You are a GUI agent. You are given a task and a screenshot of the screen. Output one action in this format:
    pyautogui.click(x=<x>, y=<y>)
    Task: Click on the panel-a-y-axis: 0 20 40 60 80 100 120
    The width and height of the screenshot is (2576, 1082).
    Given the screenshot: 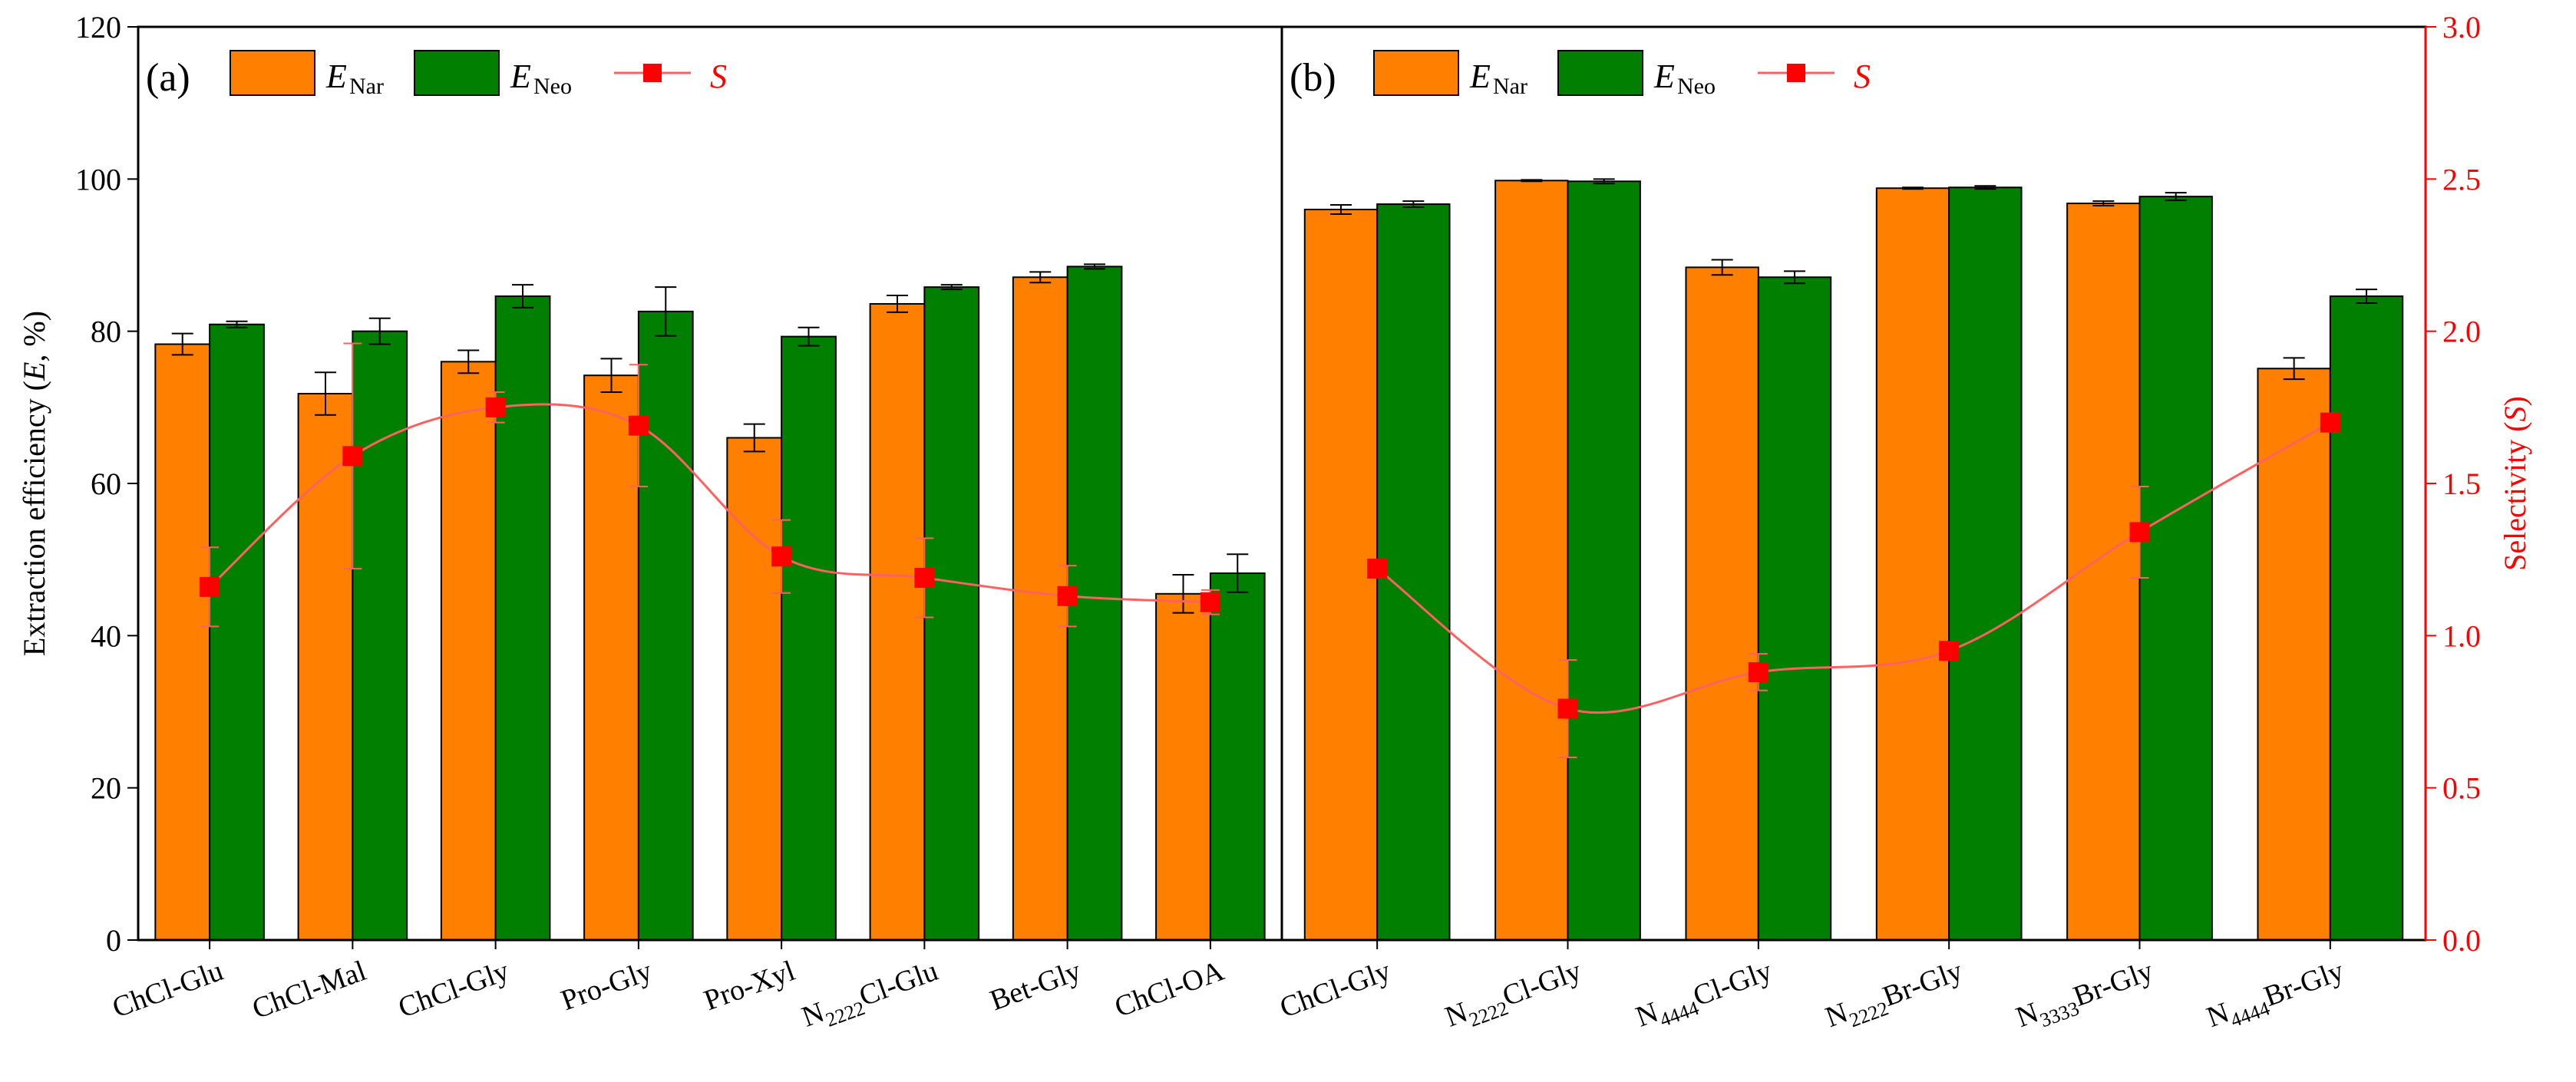 What is the action you would take?
    pyautogui.click(x=106, y=484)
    